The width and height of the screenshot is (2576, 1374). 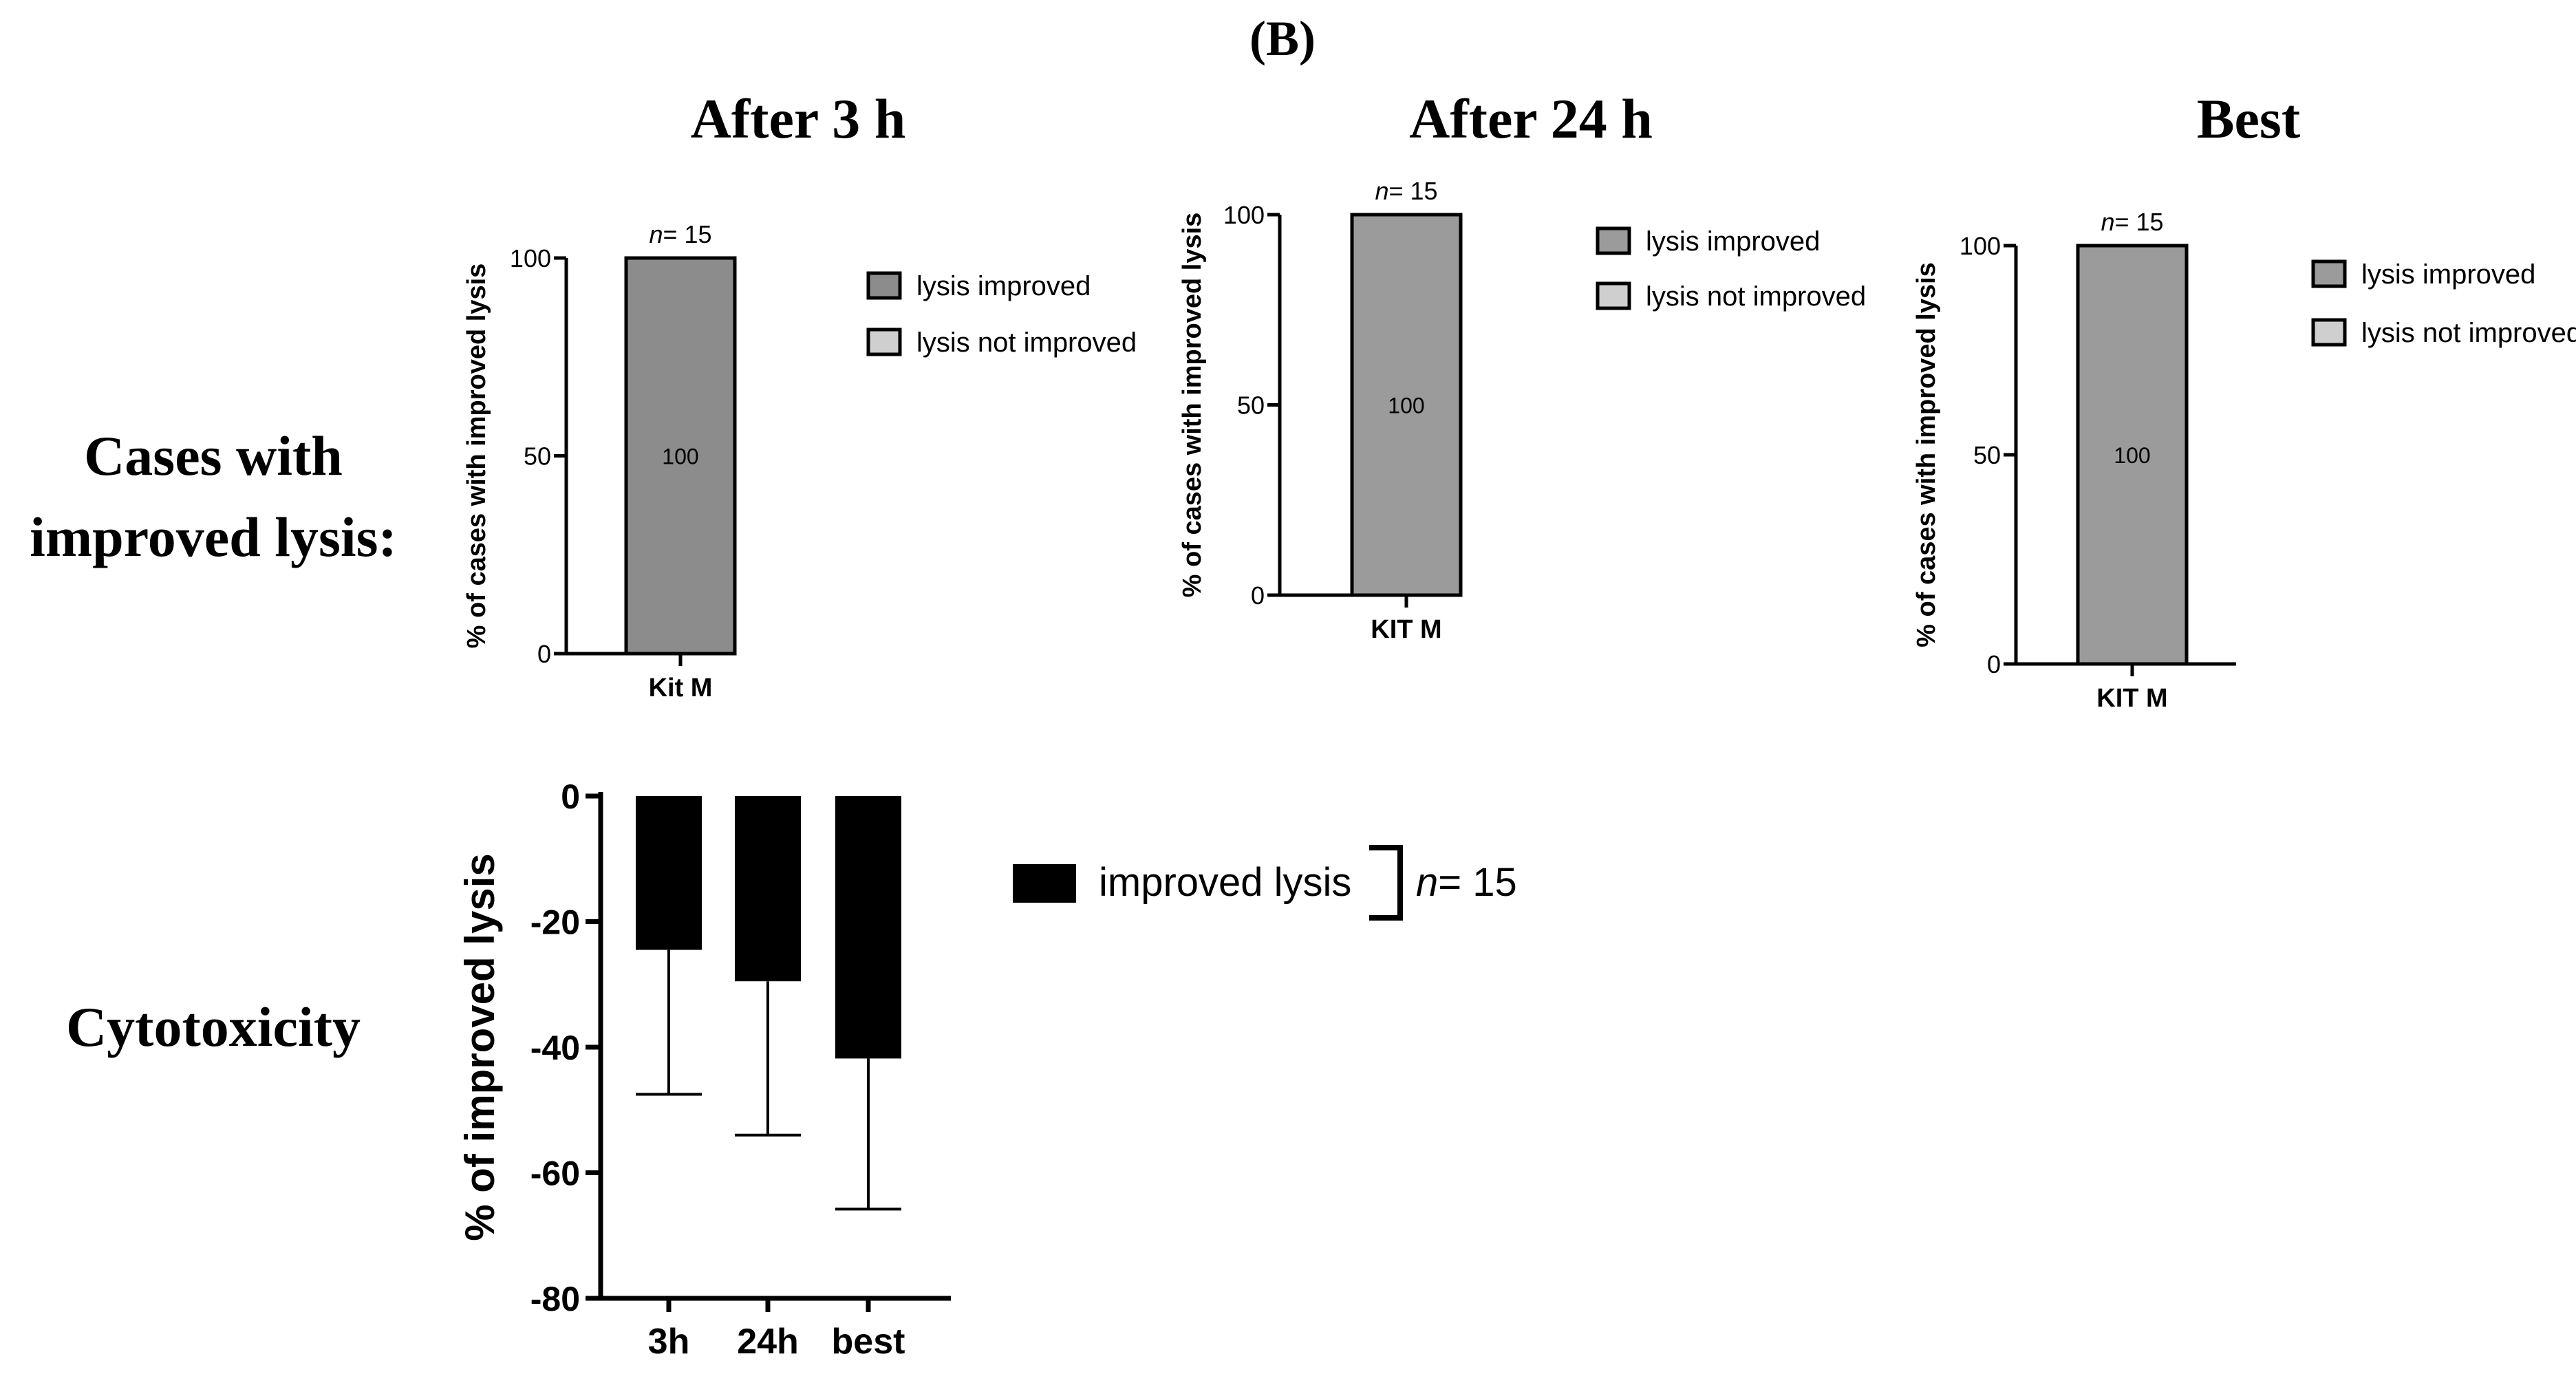 What do you see at coordinates (669, 1342) in the screenshot?
I see `x-tick-label: 3h` at bounding box center [669, 1342].